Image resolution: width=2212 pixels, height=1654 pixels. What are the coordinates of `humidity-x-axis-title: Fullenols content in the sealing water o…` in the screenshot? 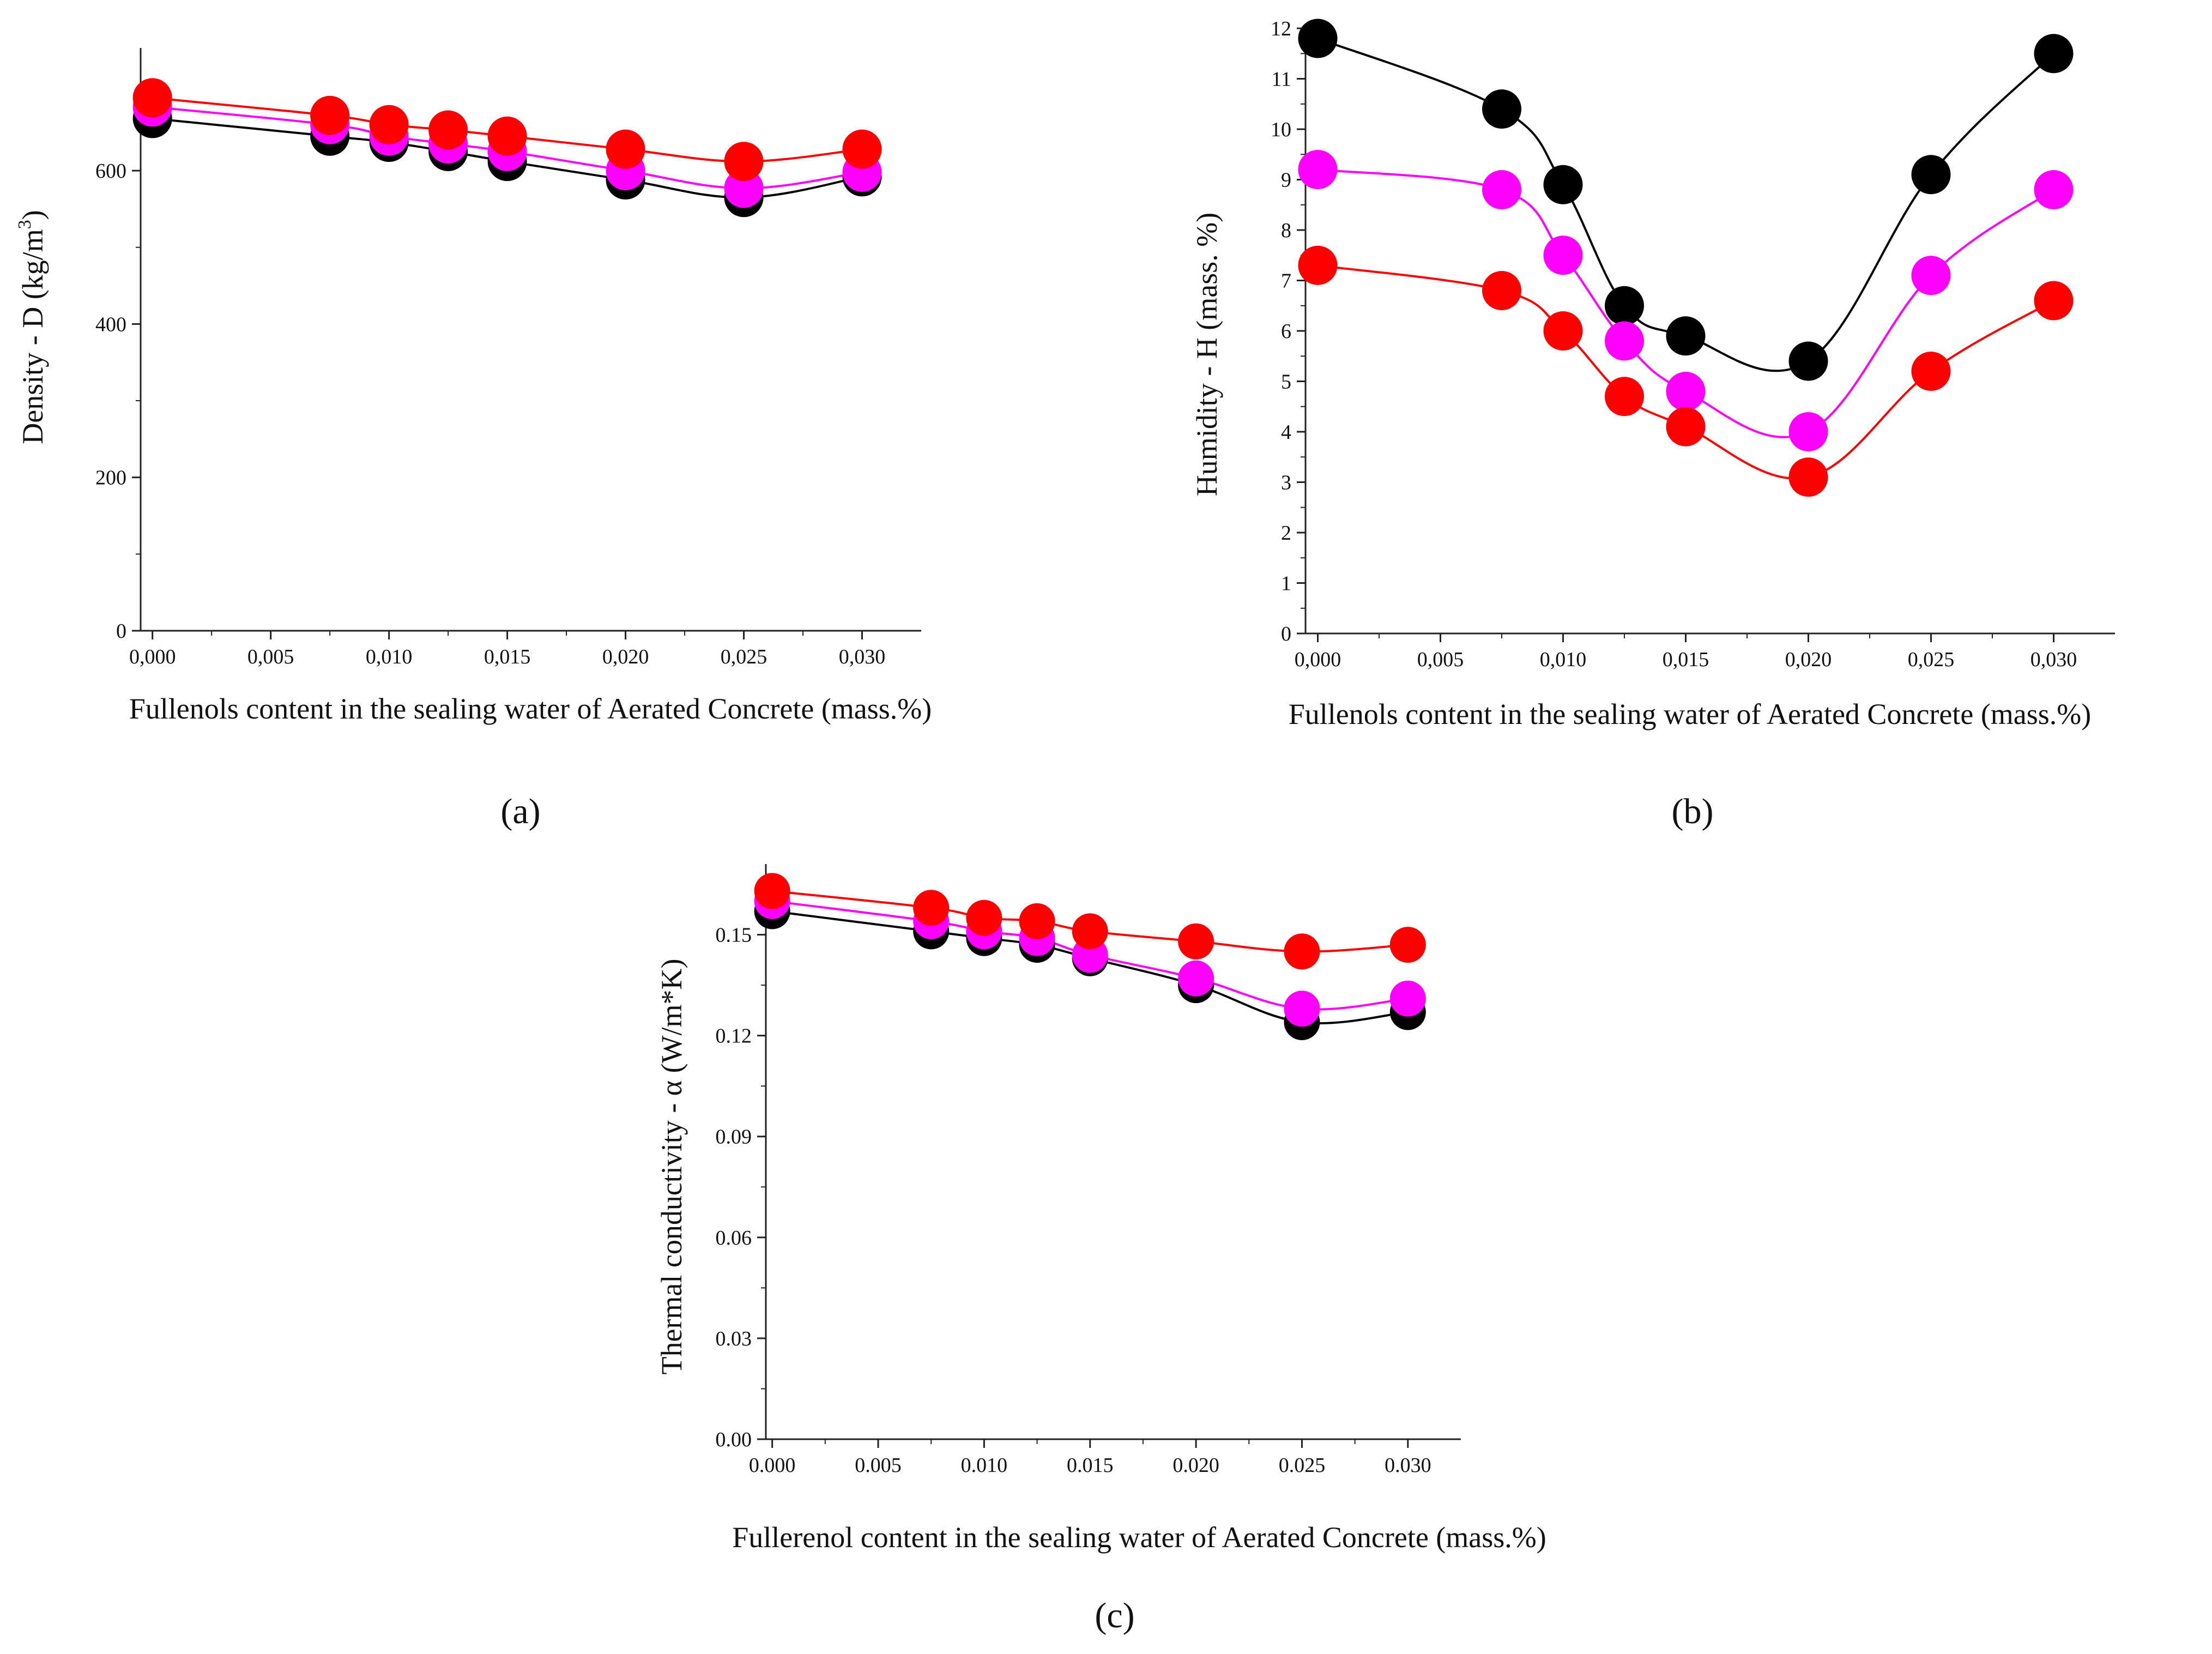 It's located at (1690, 714).